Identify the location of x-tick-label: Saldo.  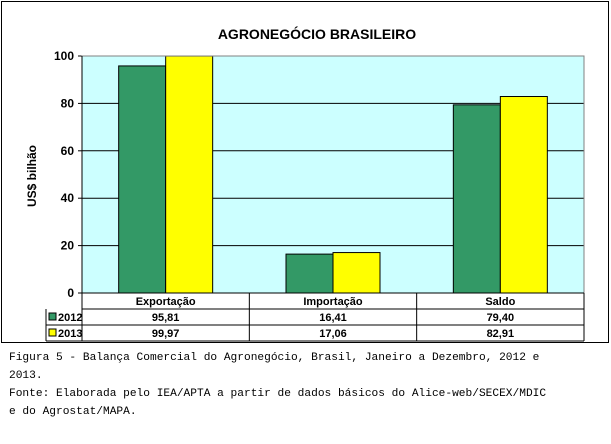
(500, 302).